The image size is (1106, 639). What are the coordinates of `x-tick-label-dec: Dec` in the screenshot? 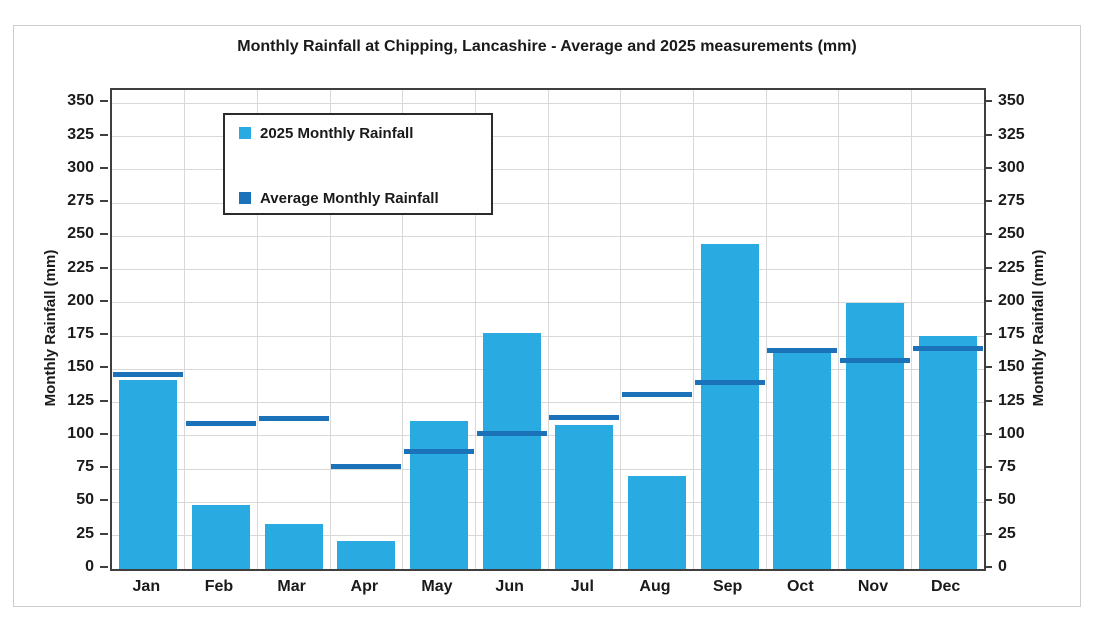 It's located at (945, 586).